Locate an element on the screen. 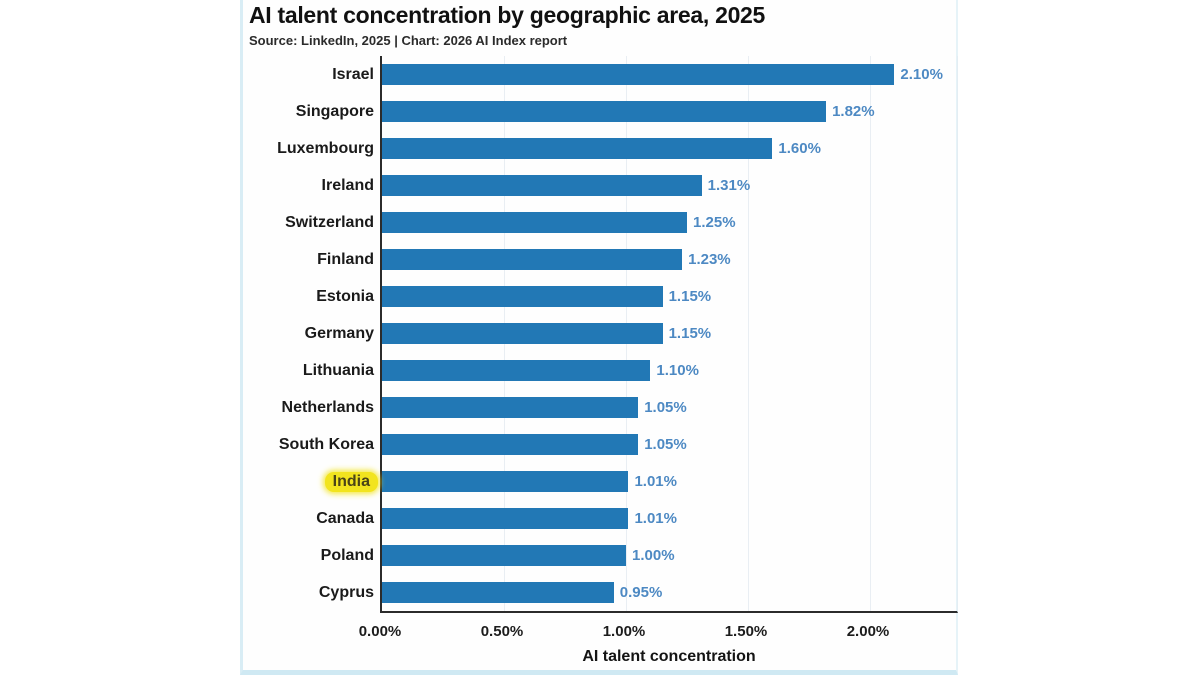  value-label: 1.31% is located at coordinates (729, 185).